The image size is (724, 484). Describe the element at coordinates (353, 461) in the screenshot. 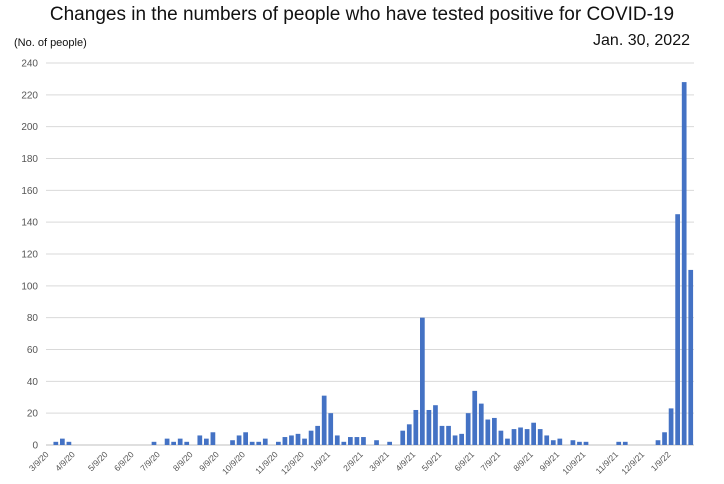

I see `x-tick-label: 2/9/21` at that location.